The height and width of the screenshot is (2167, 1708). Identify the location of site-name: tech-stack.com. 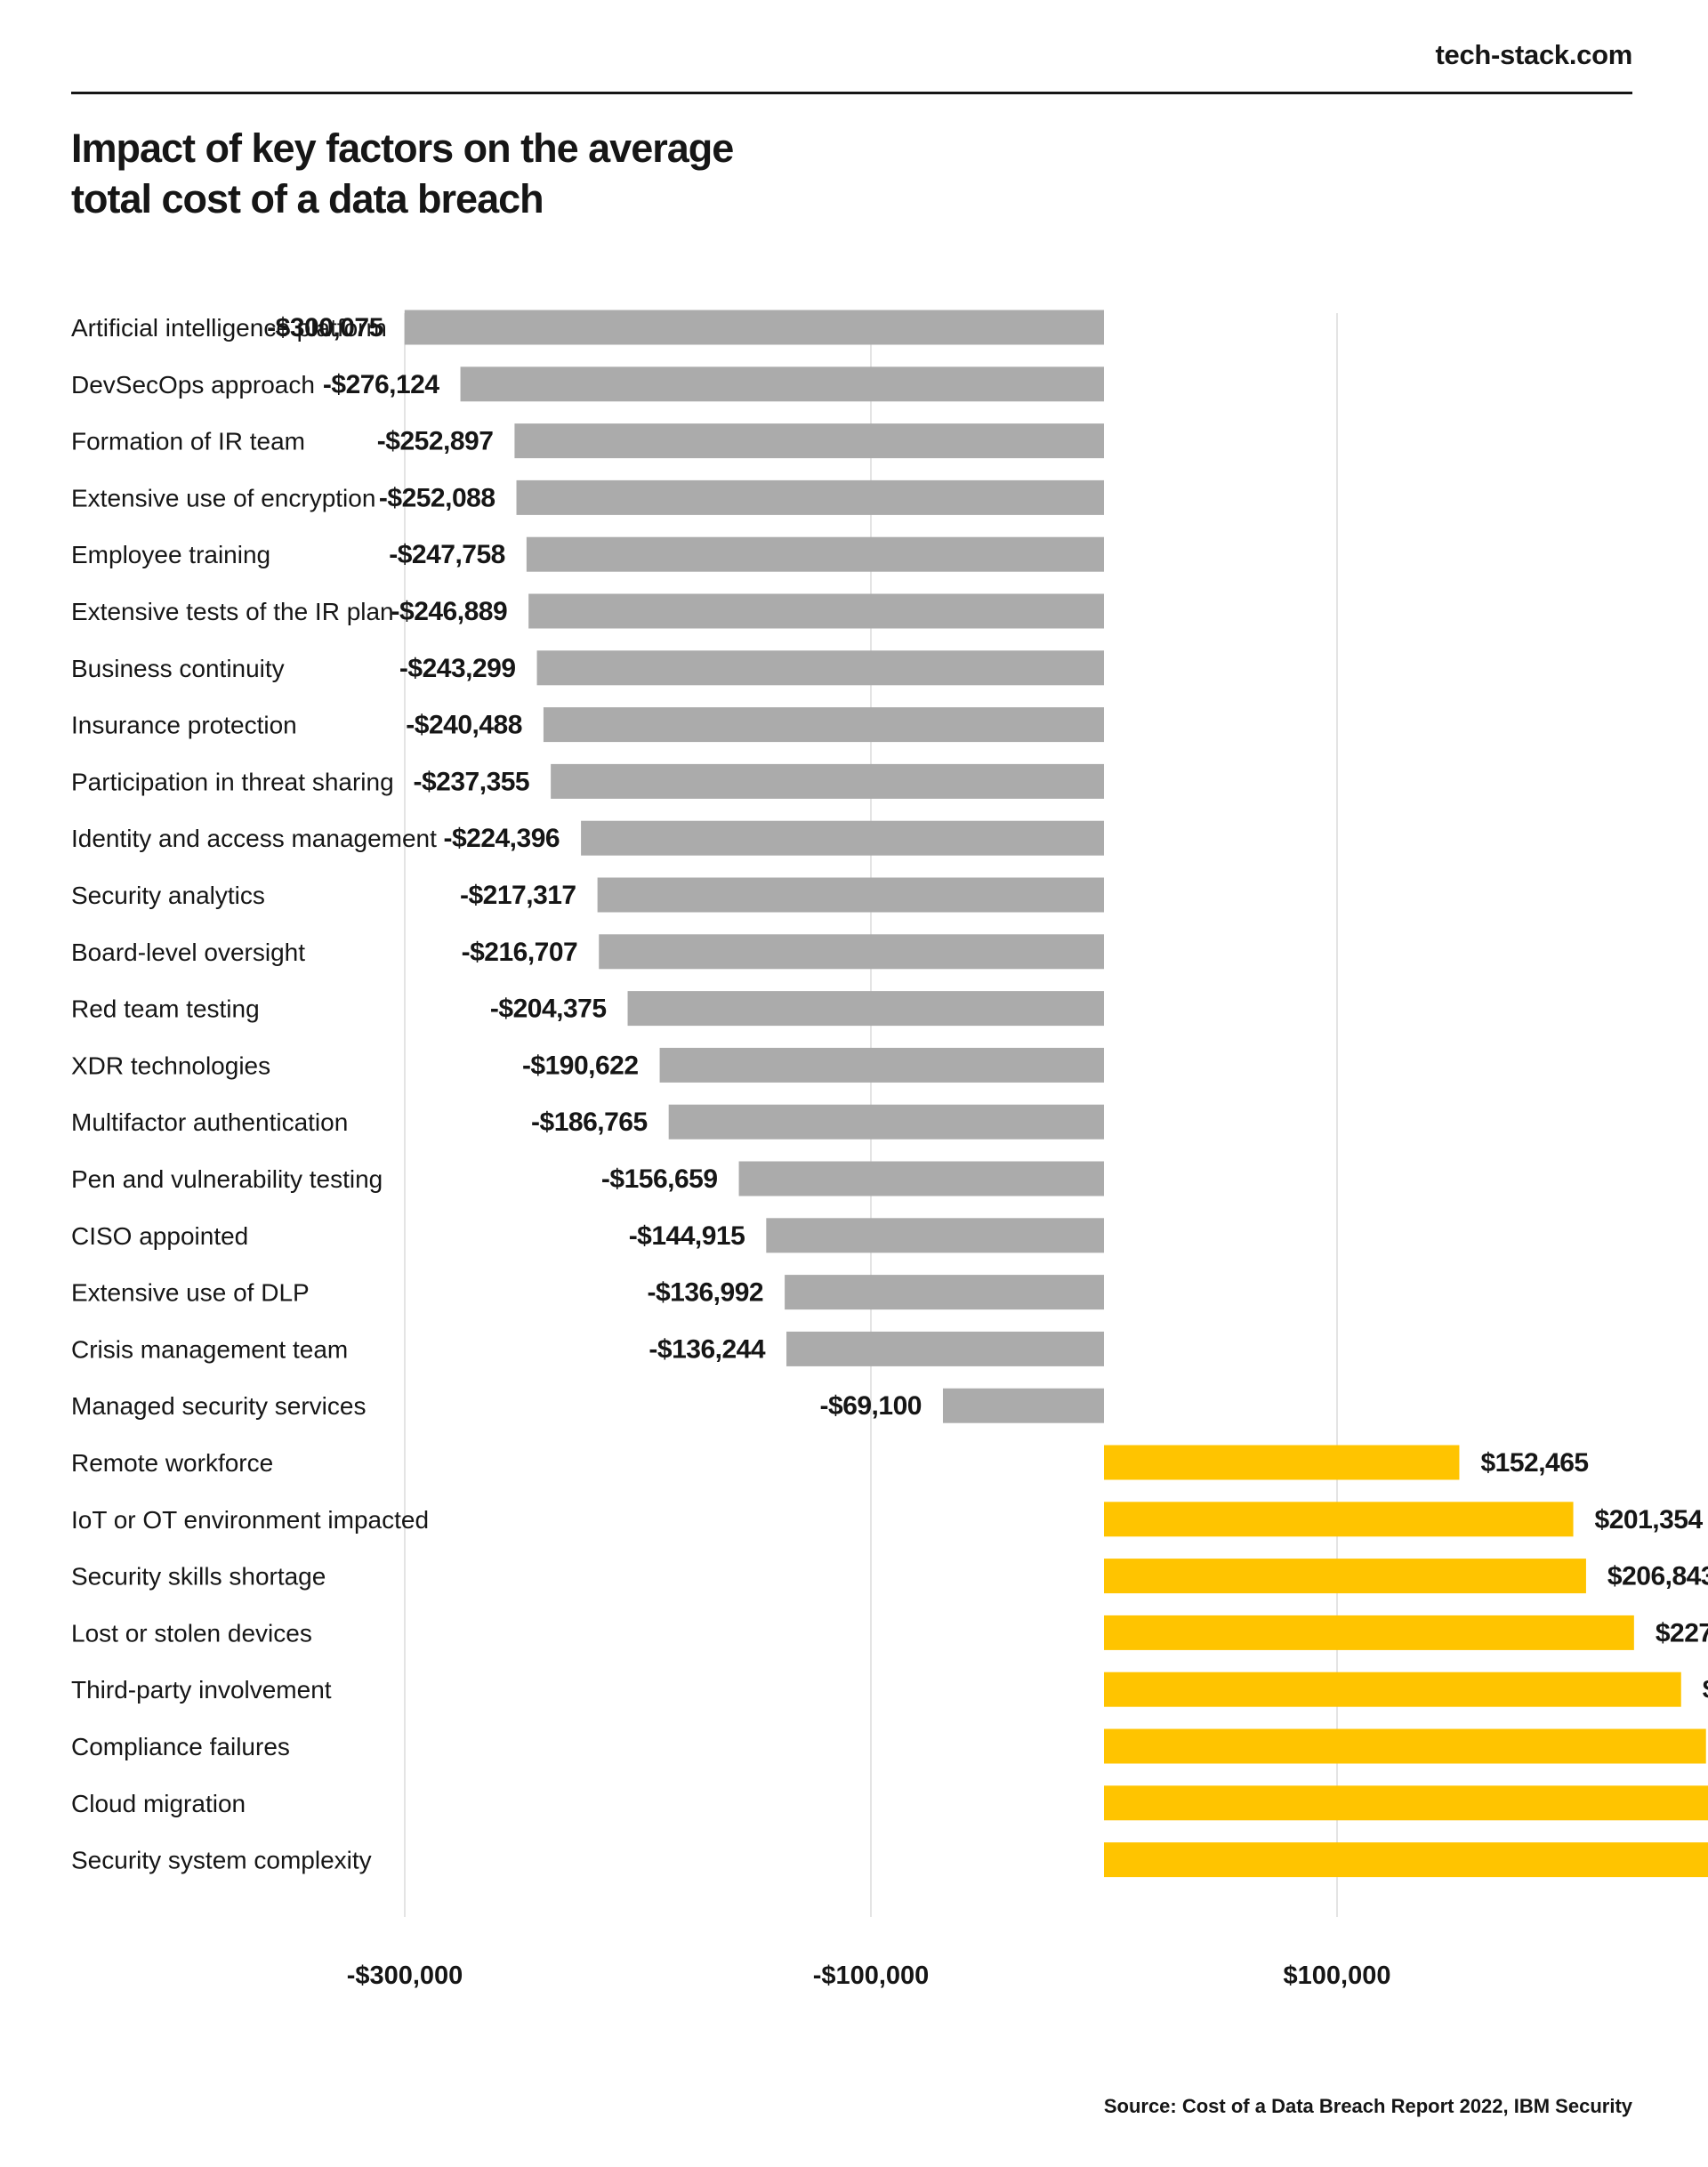
(1533, 54).